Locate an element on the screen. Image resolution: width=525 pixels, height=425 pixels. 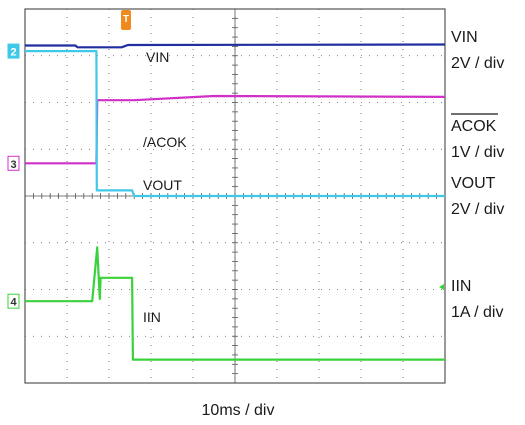
trace-label-vout: VOUT is located at coordinates (162, 185).